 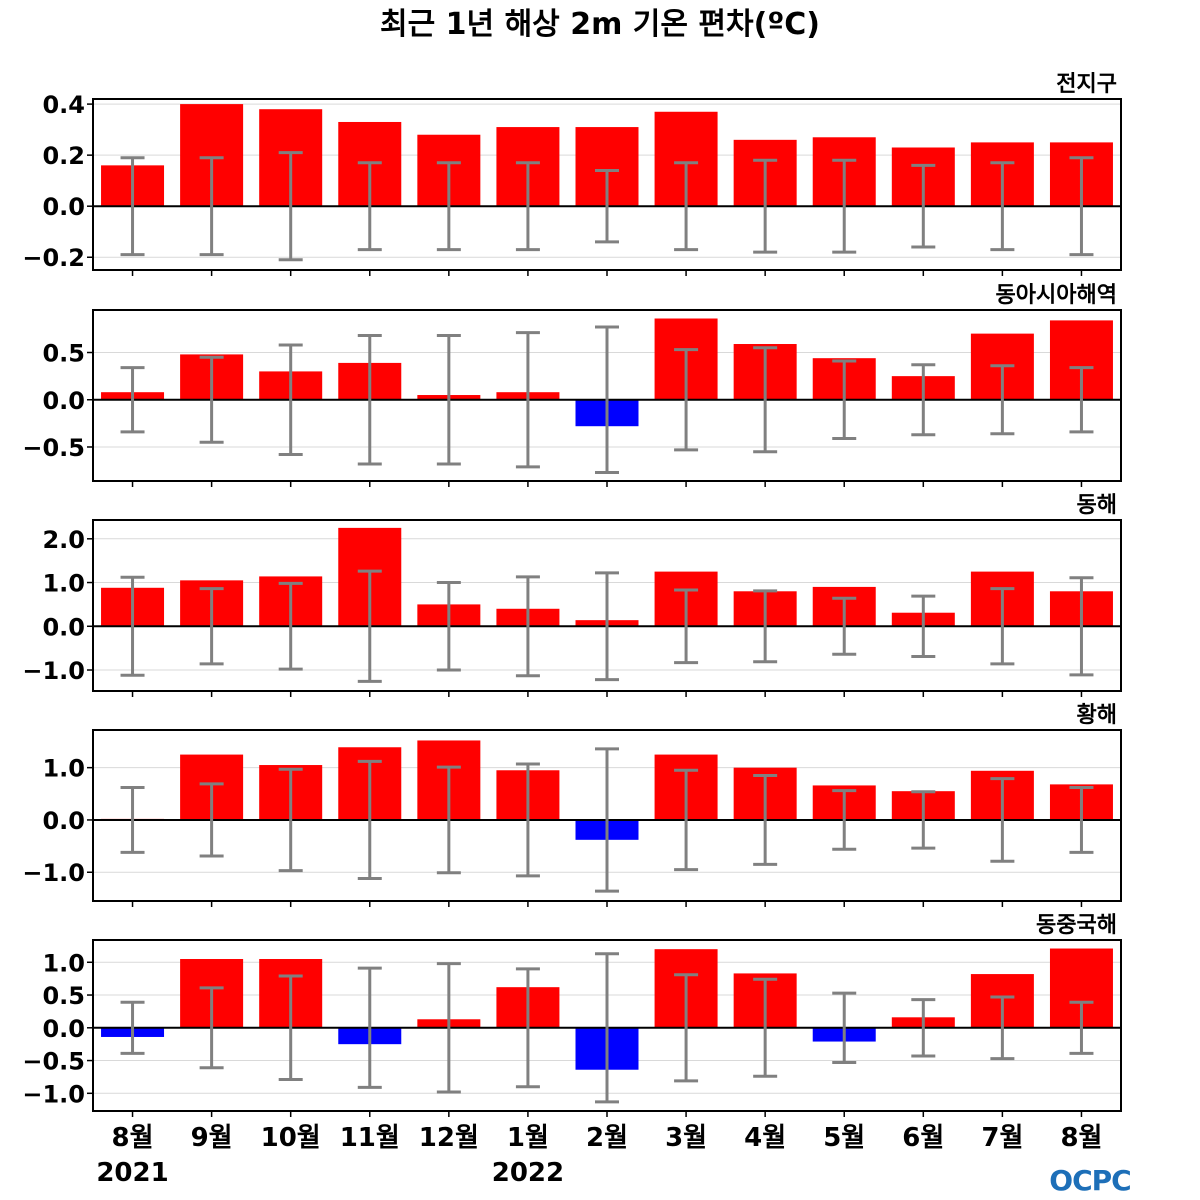 What do you see at coordinates (53, 448) in the screenshot?
I see `y-tick-label: −0.5` at bounding box center [53, 448].